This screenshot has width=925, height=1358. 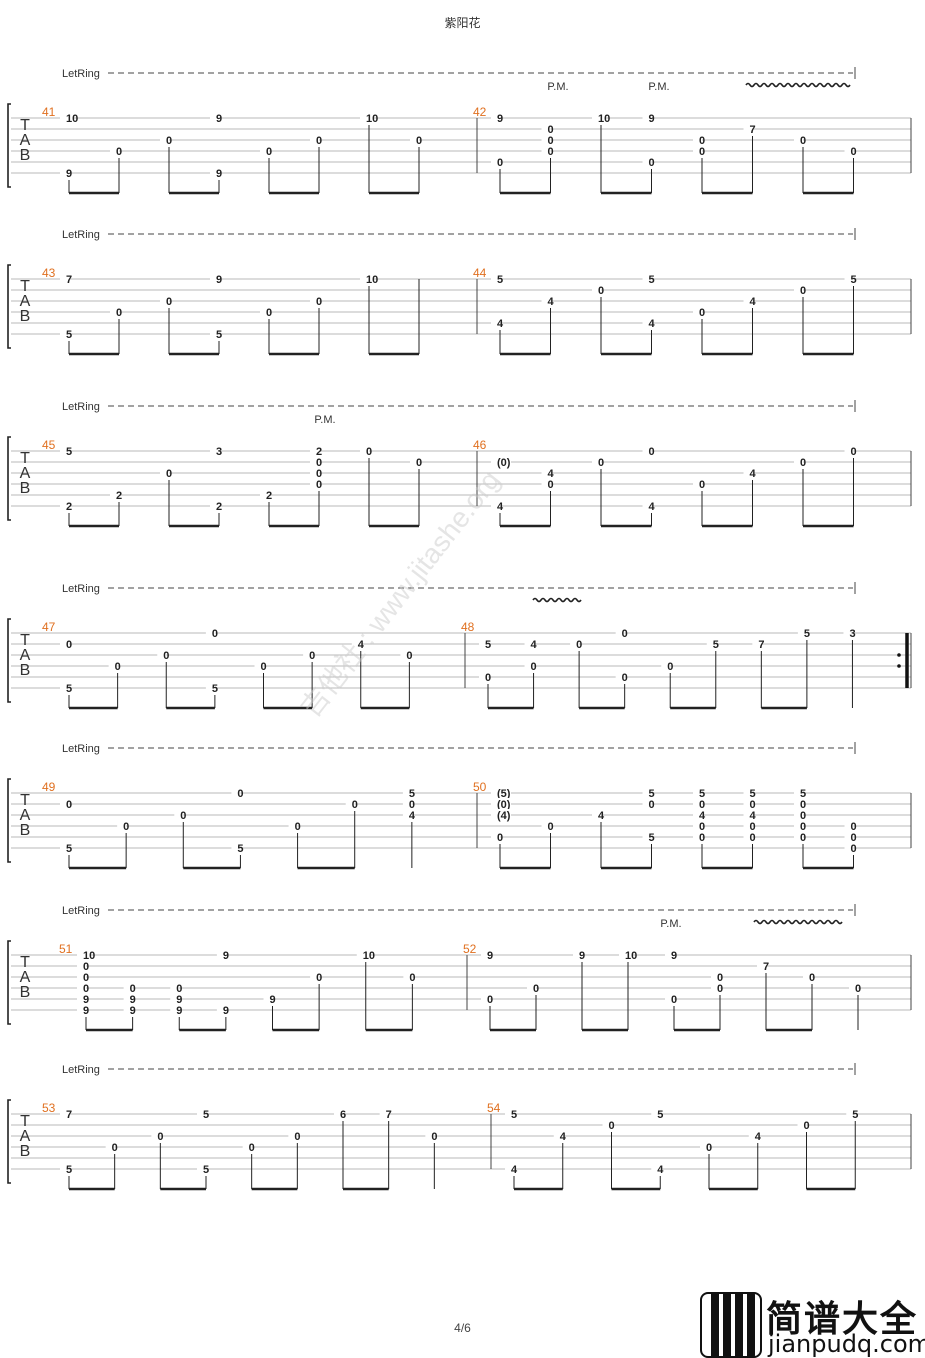 I want to click on beat: 000, so click(x=850, y=844).